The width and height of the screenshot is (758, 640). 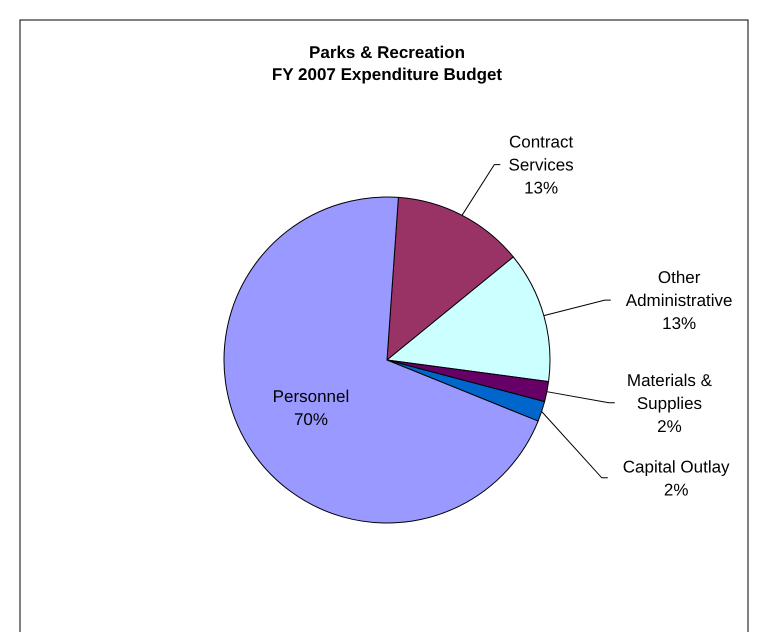 What do you see at coordinates (387, 63) in the screenshot?
I see `chart-title: Parks & Recreation FY 2007 Expenditure Budget` at bounding box center [387, 63].